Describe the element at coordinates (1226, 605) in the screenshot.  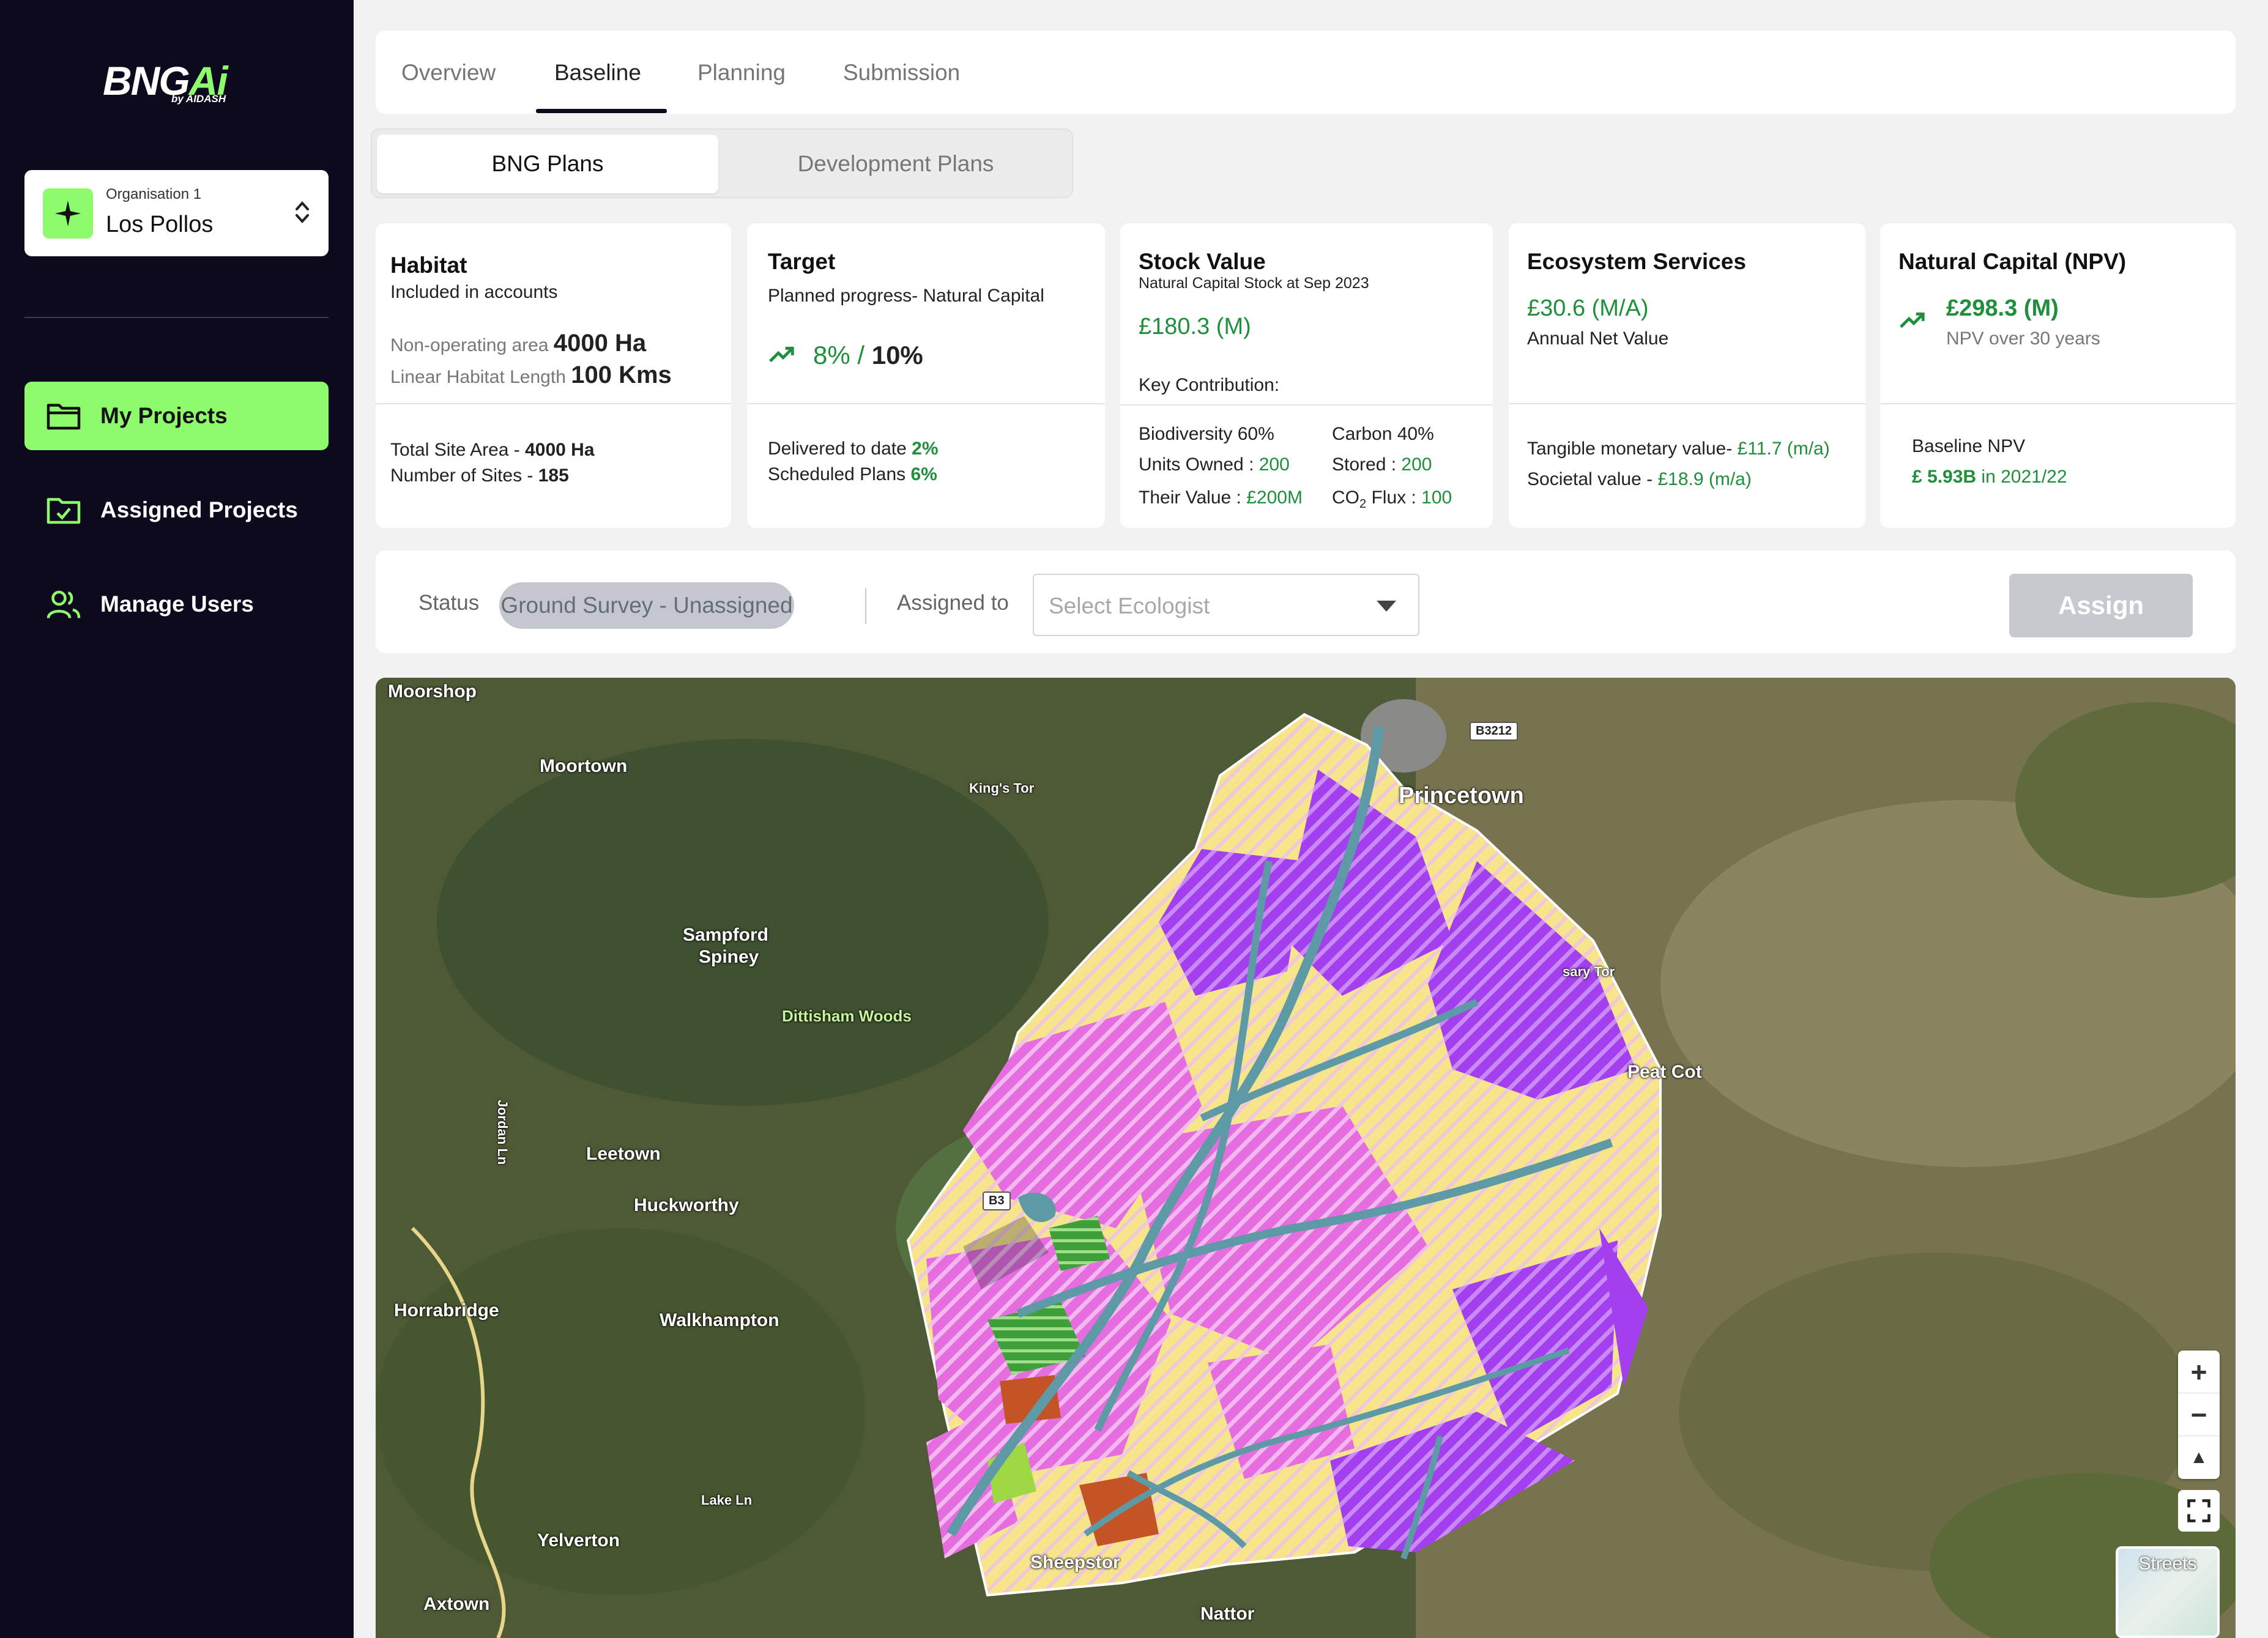
I see `ecologist-select: Select Ecologist` at that location.